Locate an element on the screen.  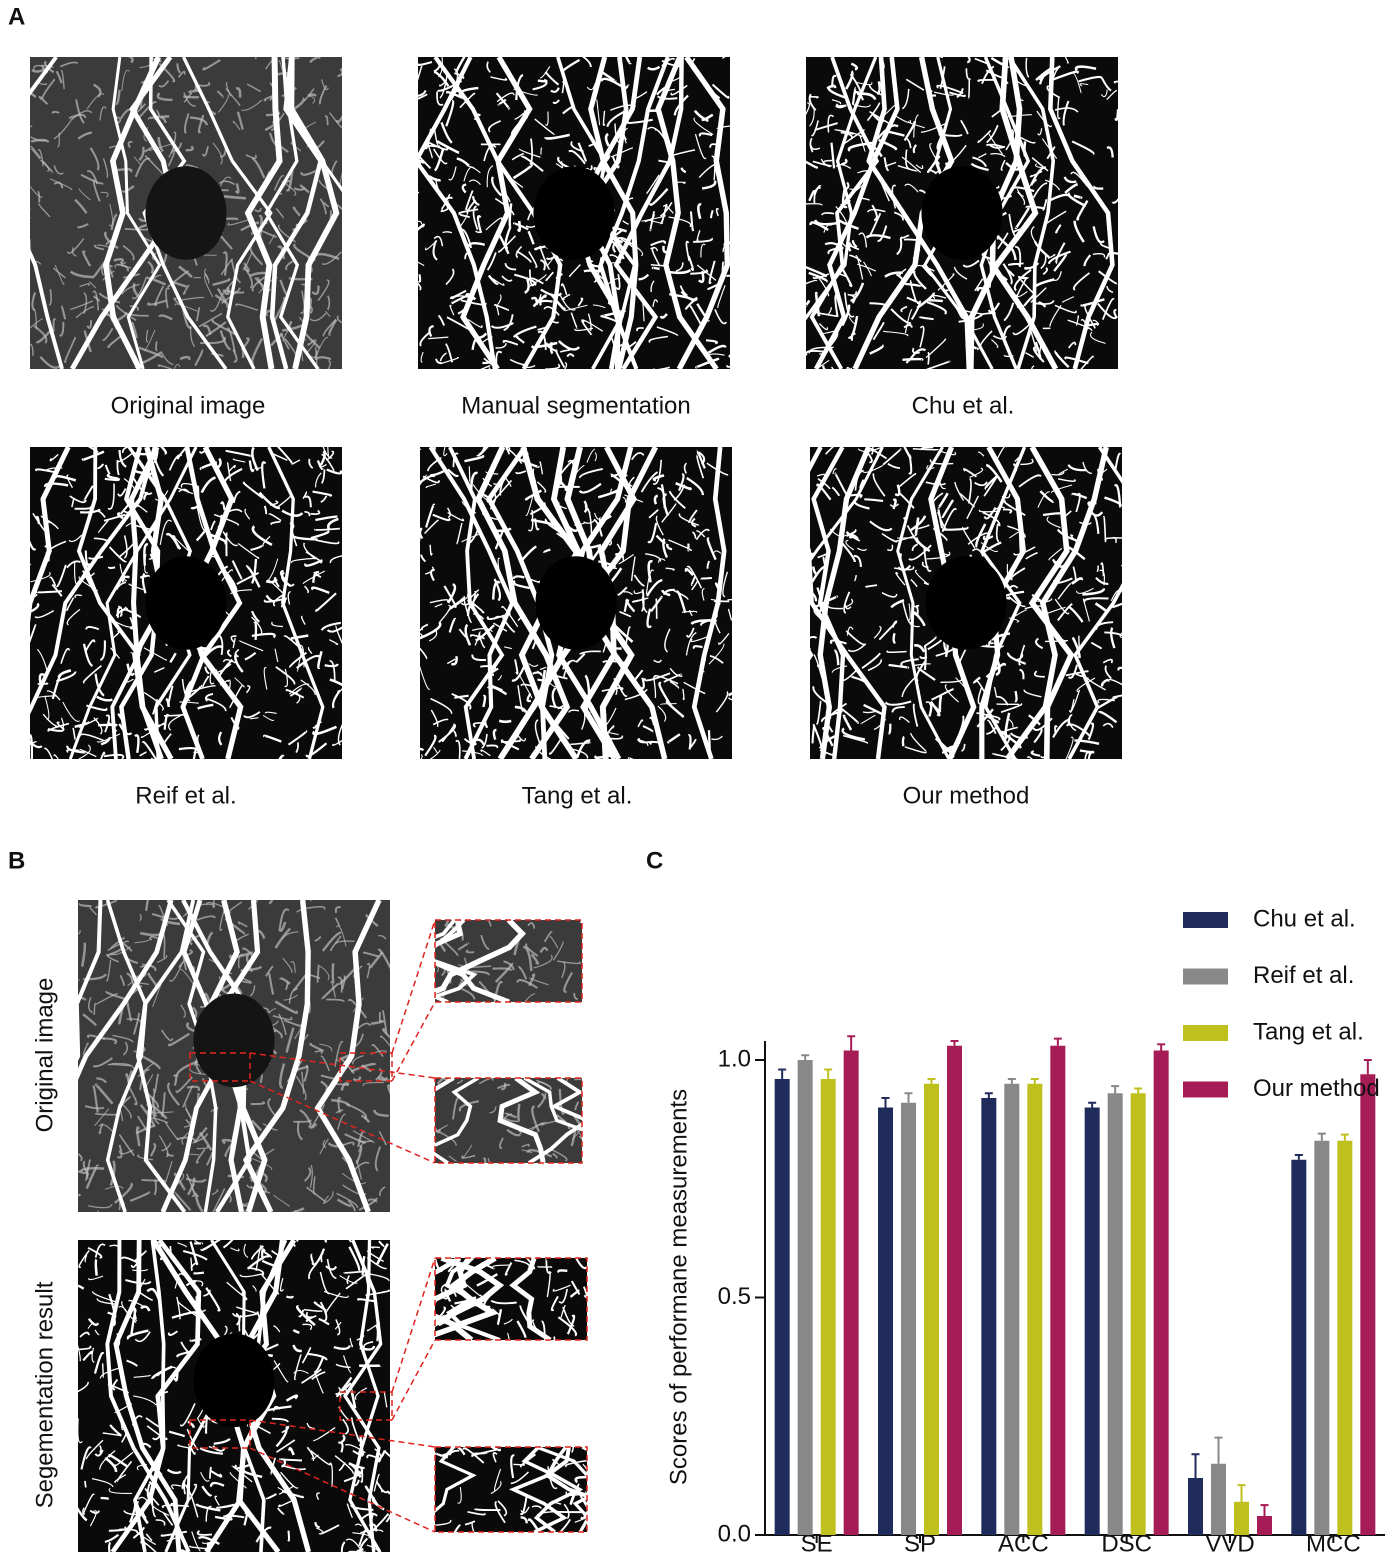
caption: Original image is located at coordinates (188, 405).